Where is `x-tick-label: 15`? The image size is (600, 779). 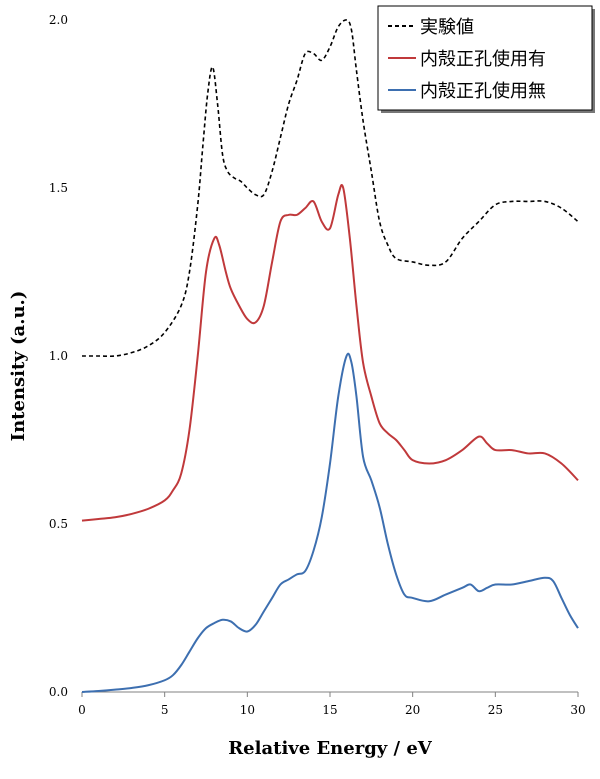 x-tick-label: 15 is located at coordinates (329, 710).